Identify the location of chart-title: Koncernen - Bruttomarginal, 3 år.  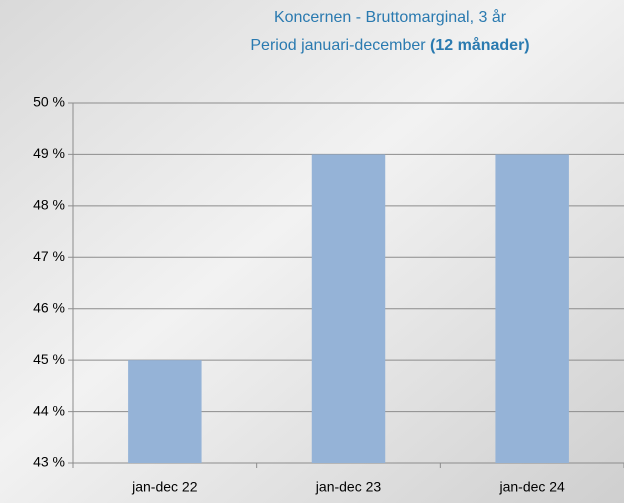
(390, 17).